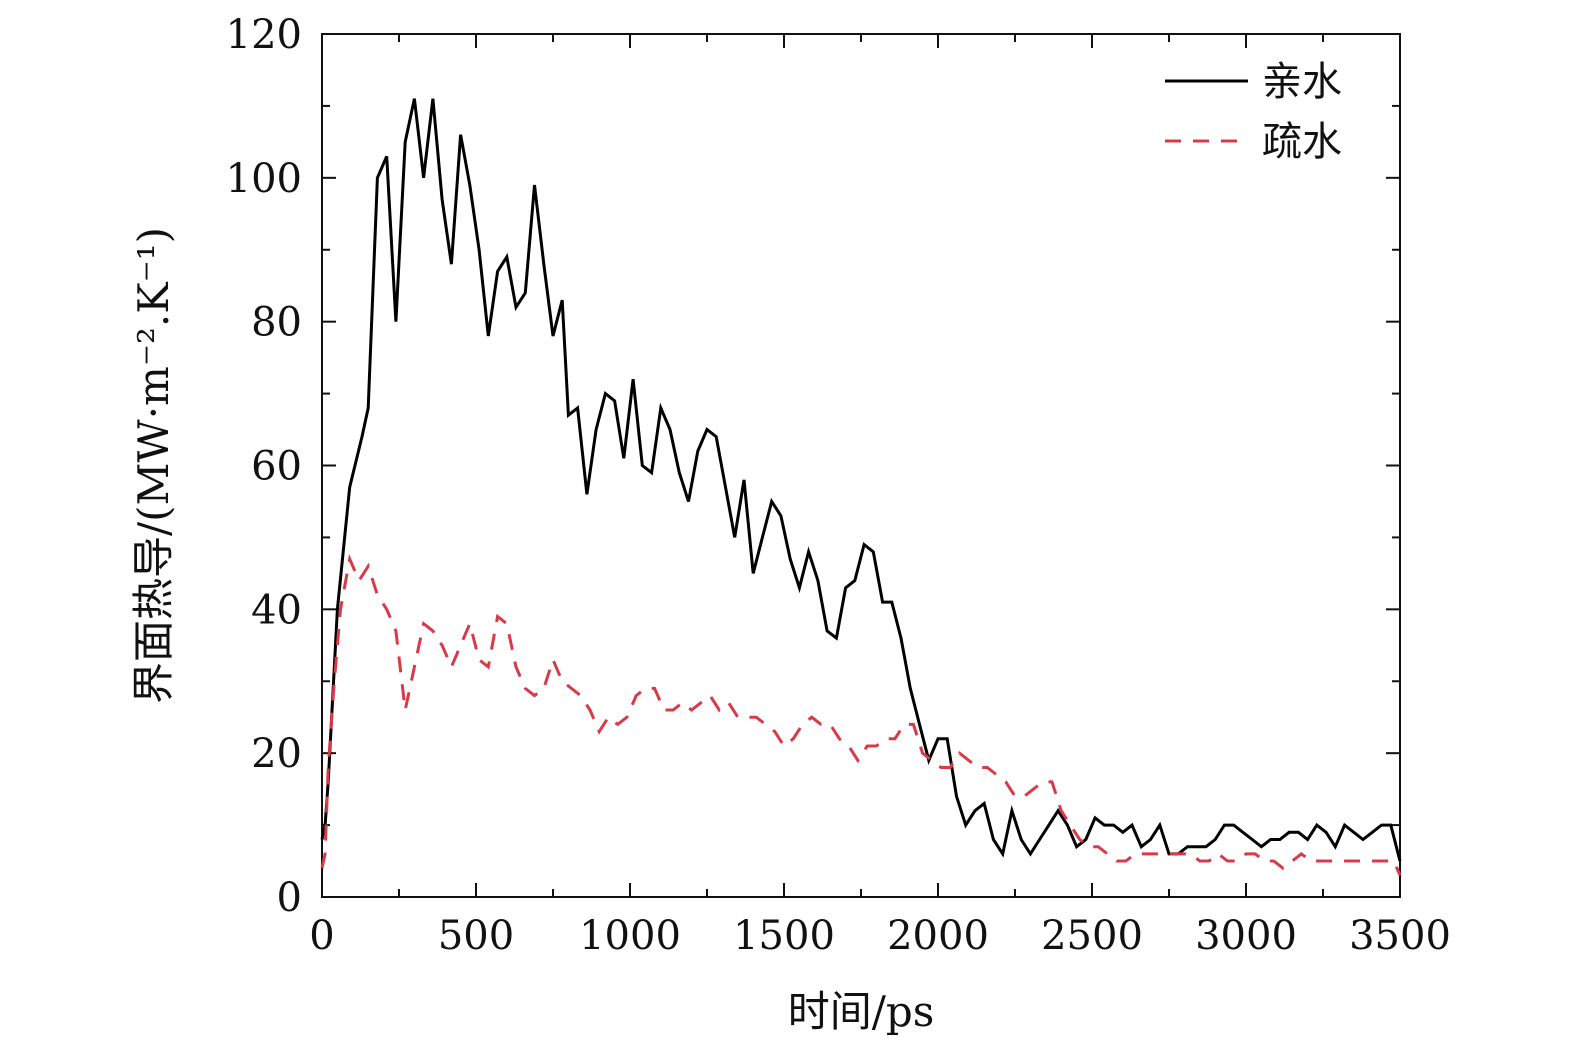 This screenshot has width=1575, height=1053. I want to click on y-tick-label: 40, so click(276, 610).